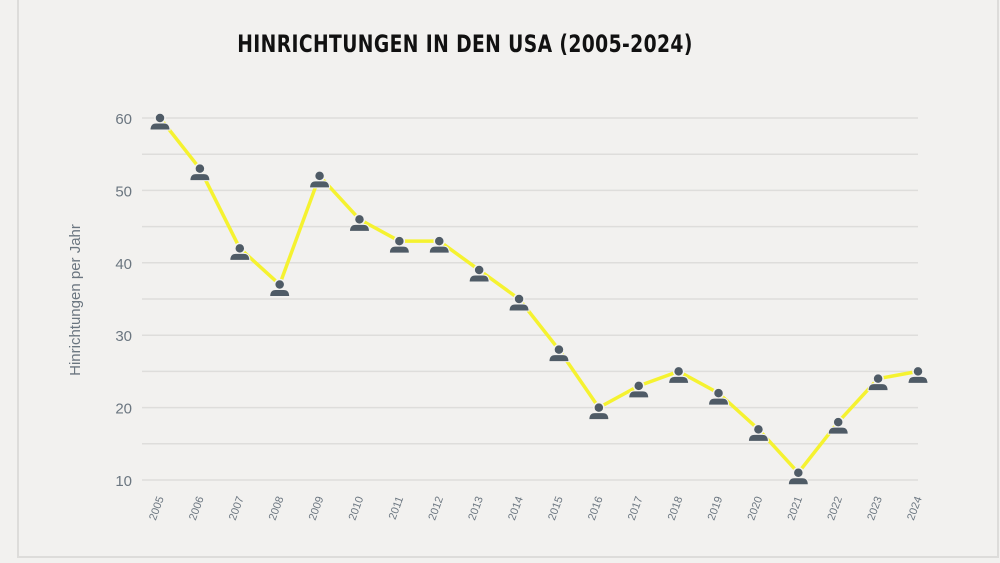 The image size is (1000, 563). I want to click on x-tick-label: 2018, so click(676, 508).